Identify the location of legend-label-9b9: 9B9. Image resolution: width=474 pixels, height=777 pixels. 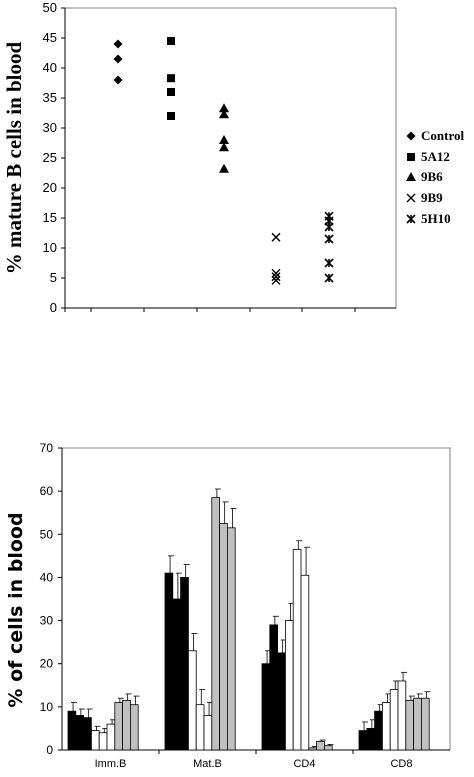
(432, 197).